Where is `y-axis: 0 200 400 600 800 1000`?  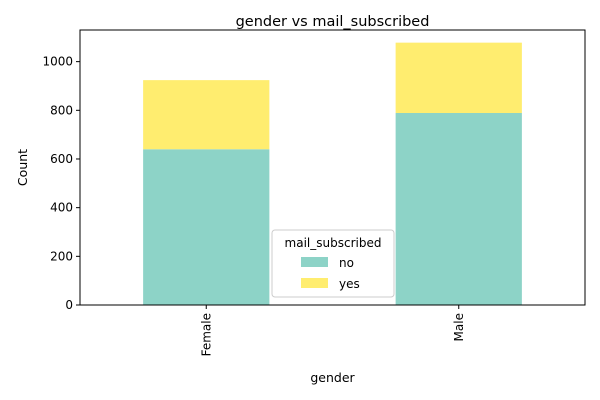 y-axis: 0 200 400 600 800 1000 is located at coordinates (61, 183).